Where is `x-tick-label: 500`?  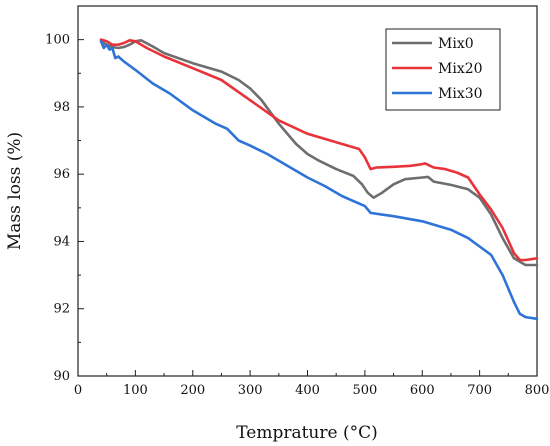 x-tick-label: 500 is located at coordinates (364, 390).